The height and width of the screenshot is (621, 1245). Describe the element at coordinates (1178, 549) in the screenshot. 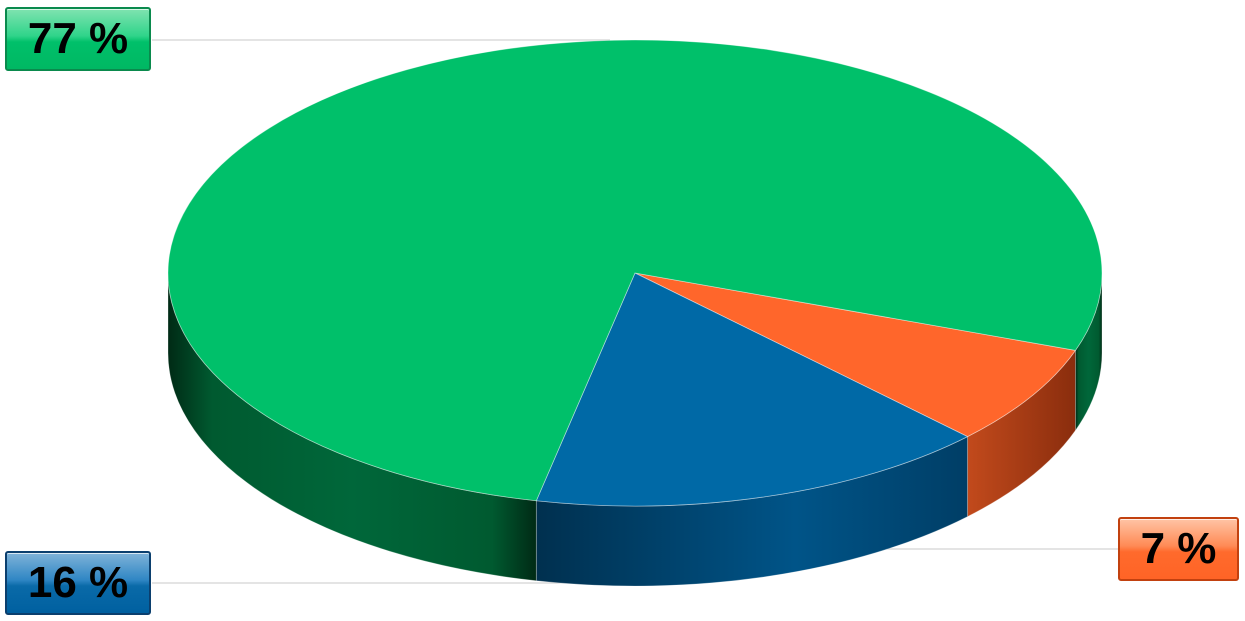

I see `data-label-7: 7 %` at that location.